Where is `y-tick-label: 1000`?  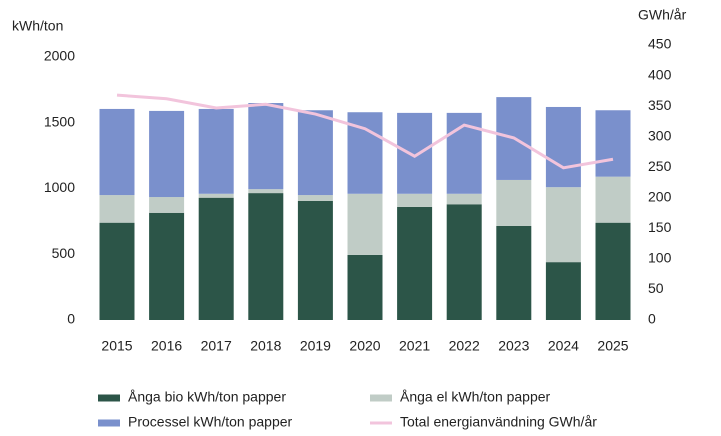 y-tick-label: 1000 is located at coordinates (59, 187).